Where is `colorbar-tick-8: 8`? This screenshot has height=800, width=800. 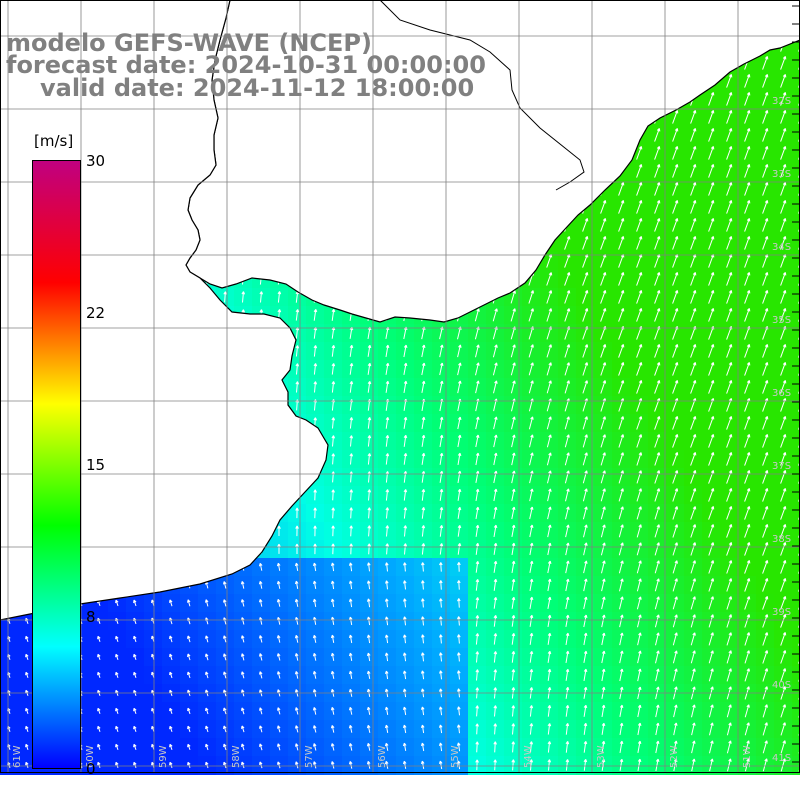 colorbar-tick-8: 8 is located at coordinates (91, 617).